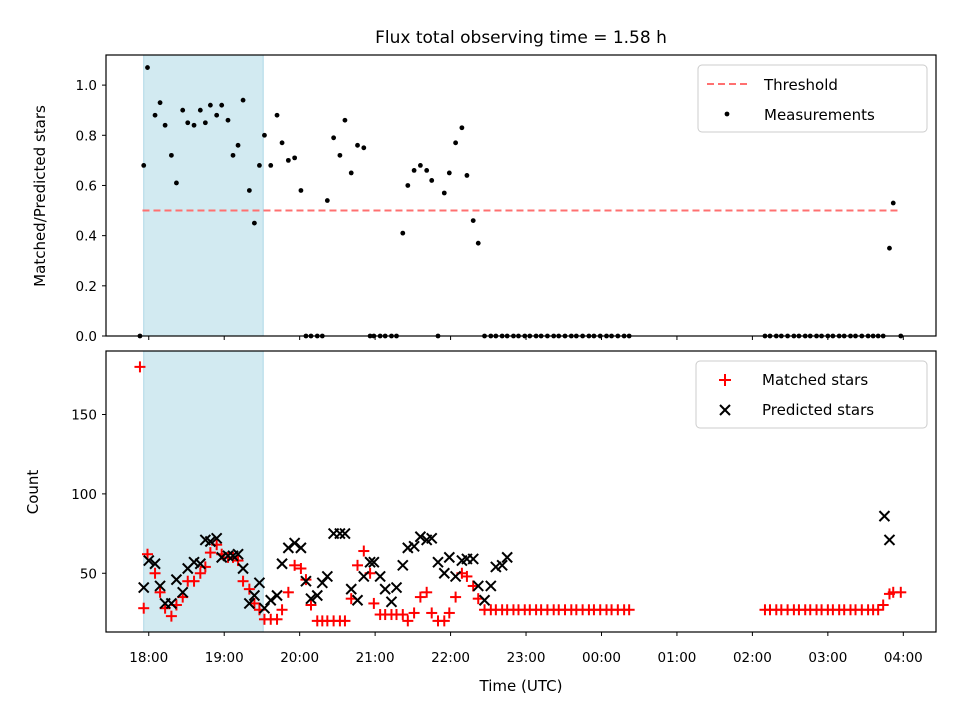  Describe the element at coordinates (40, 196) in the screenshot. I see `top-y-axis-label: Matched/Predicted stars` at that location.